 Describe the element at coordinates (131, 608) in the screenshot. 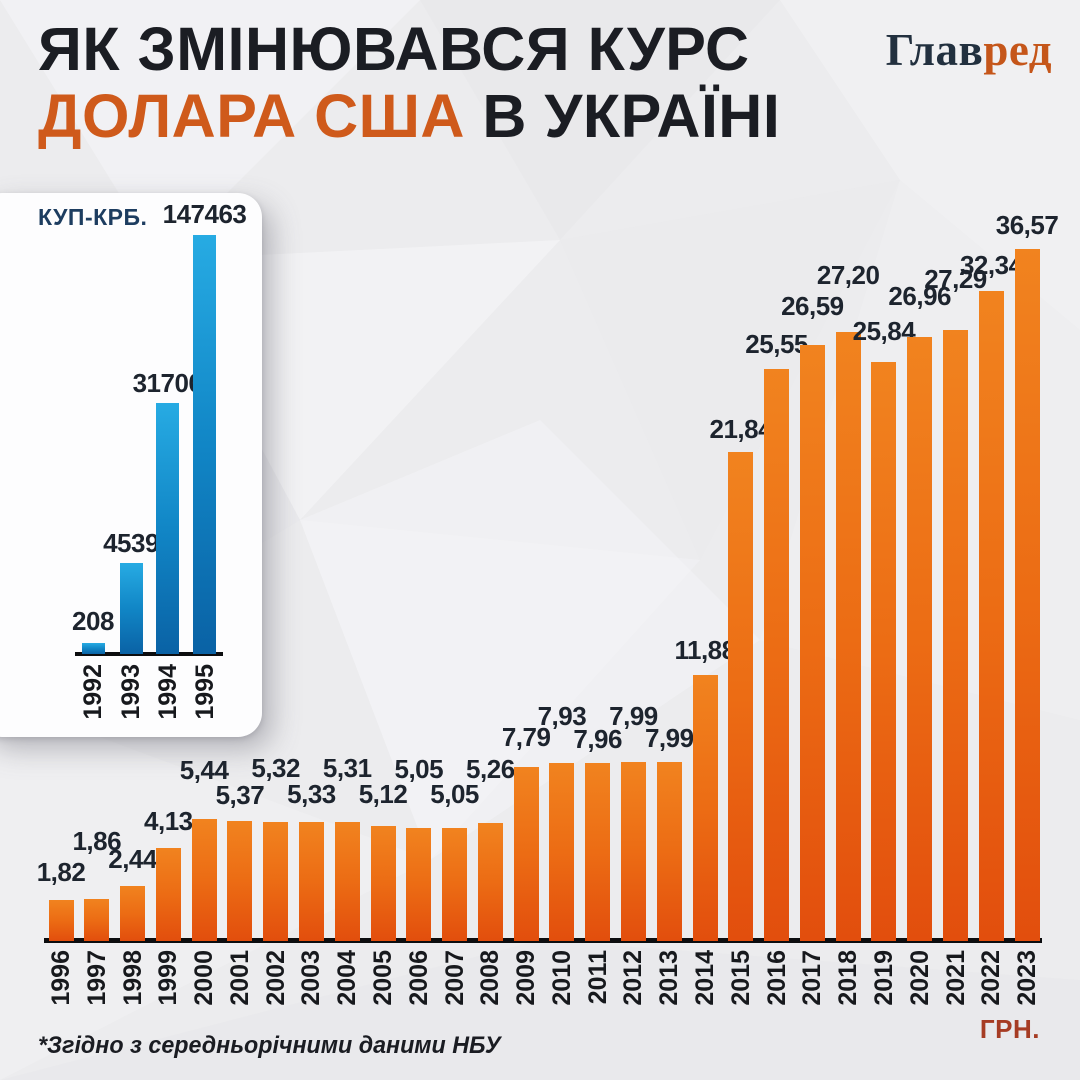

I see `inset-bar-1993` at that location.